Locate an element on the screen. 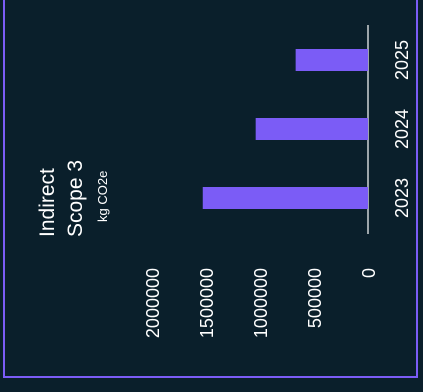 The image size is (423, 392). category-label: 2024 is located at coordinates (402, 129).